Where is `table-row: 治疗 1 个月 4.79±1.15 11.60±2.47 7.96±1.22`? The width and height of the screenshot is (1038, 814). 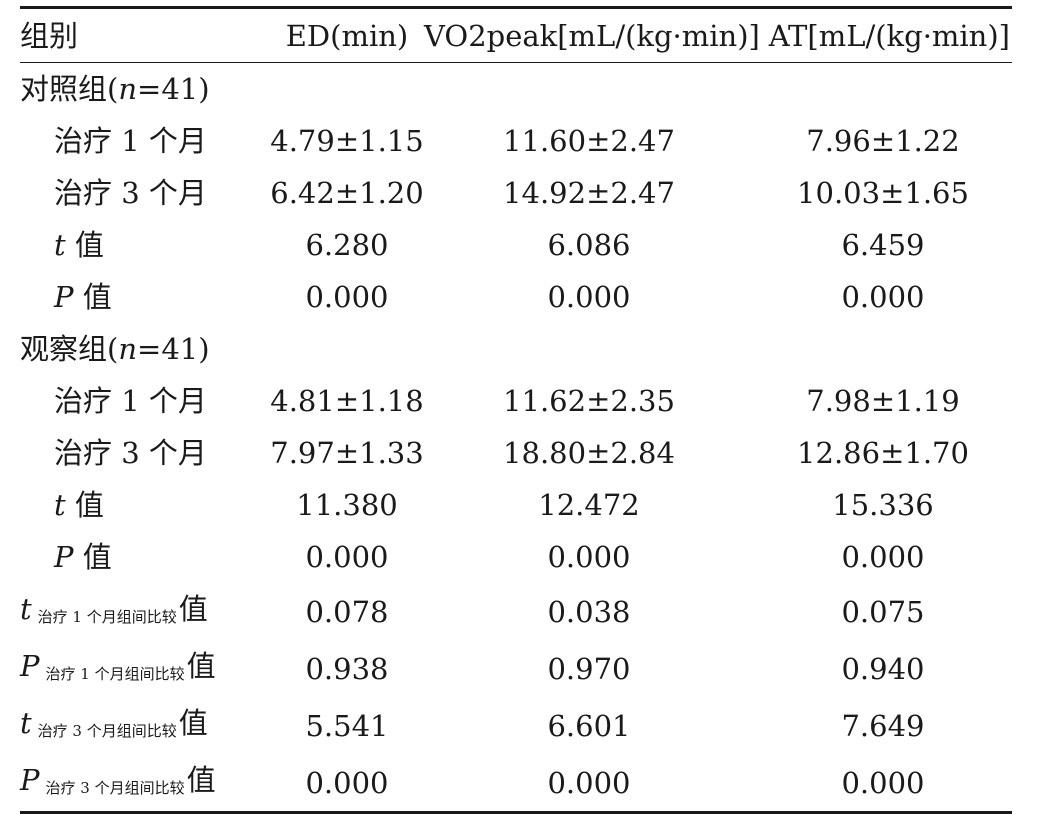 table-row: 治疗 1 个月 4.79±1.15 11.60±2.47 7.96±1.22 is located at coordinates (516, 141).